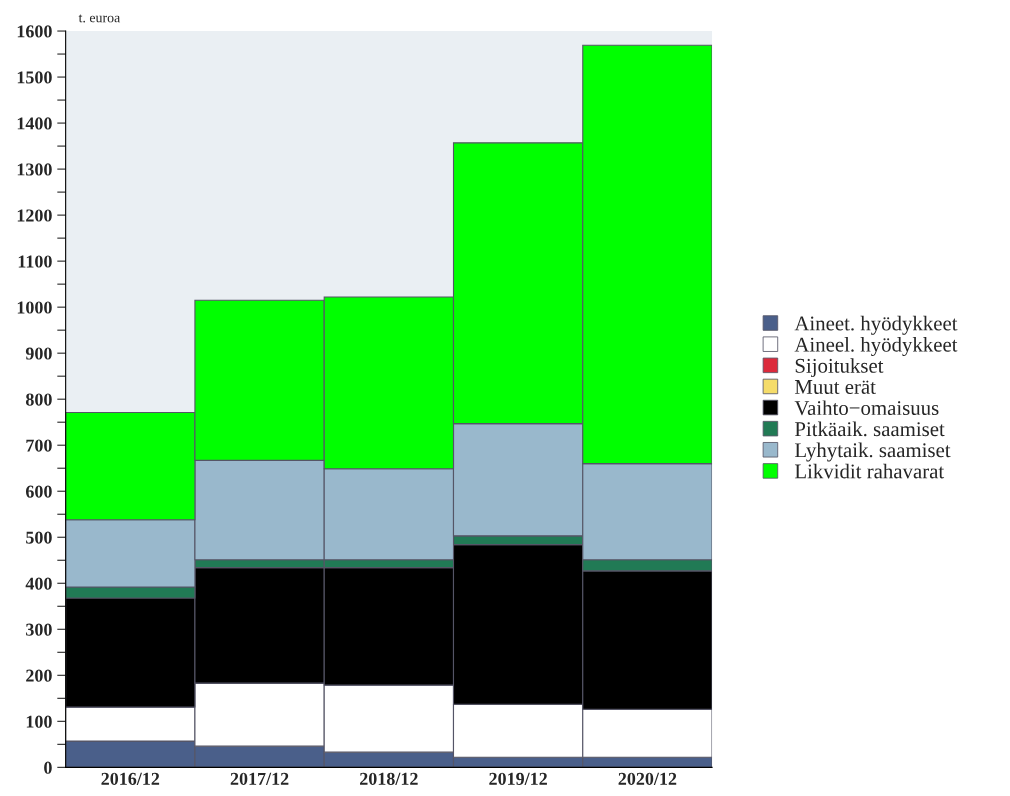 This screenshot has height=796, width=1010. What do you see at coordinates (38, 353) in the screenshot?
I see `y-tick-label: 900` at bounding box center [38, 353].